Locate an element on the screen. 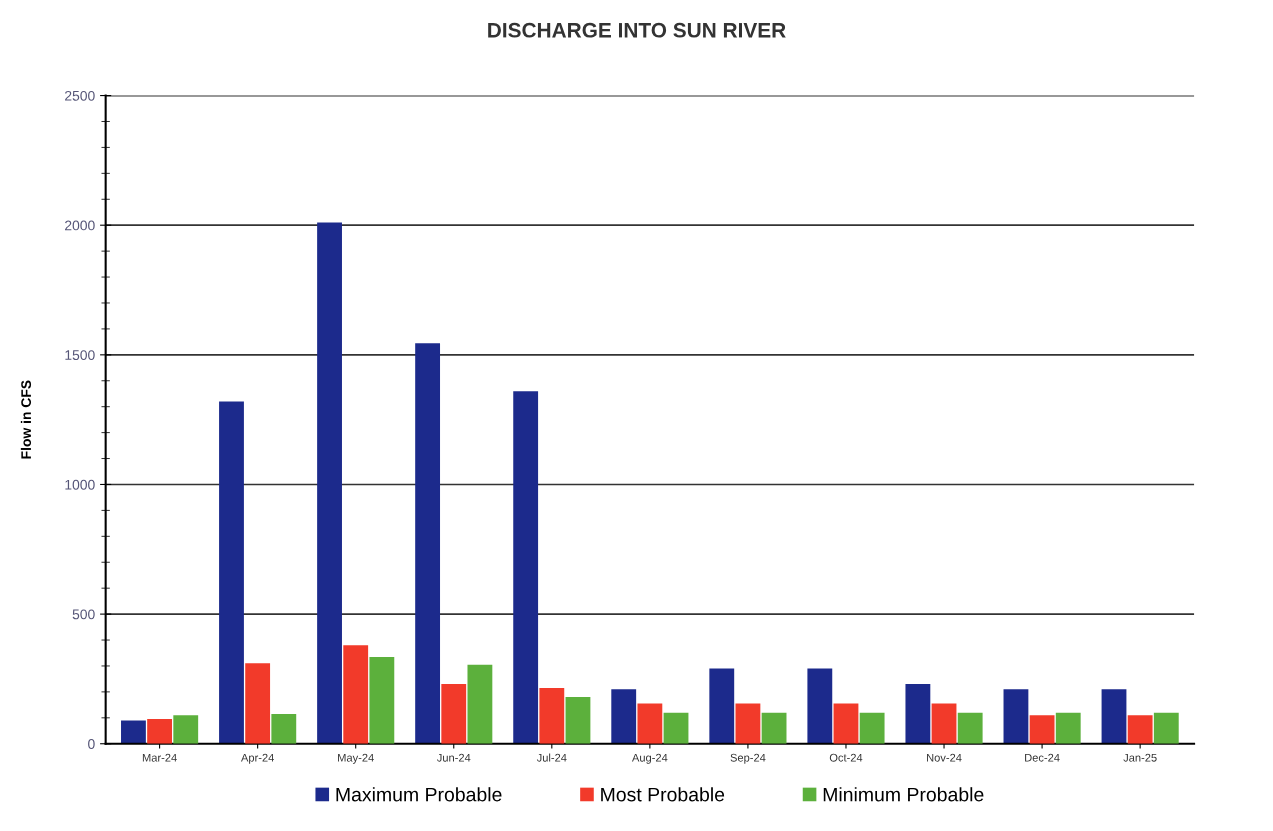 The image size is (1273, 831). y-tick-label: 2500 is located at coordinates (80, 95).